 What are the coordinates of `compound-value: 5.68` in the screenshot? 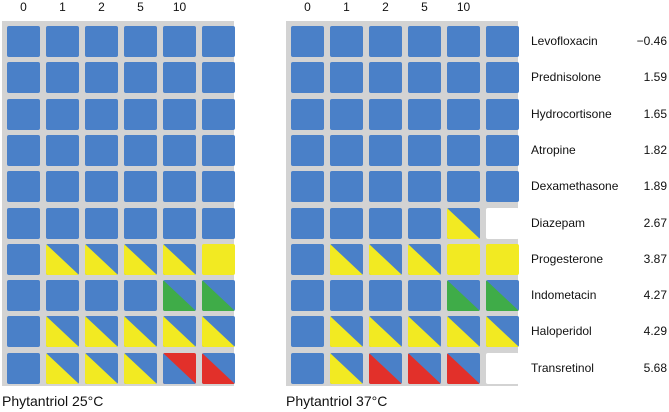 It's located at (655, 367).